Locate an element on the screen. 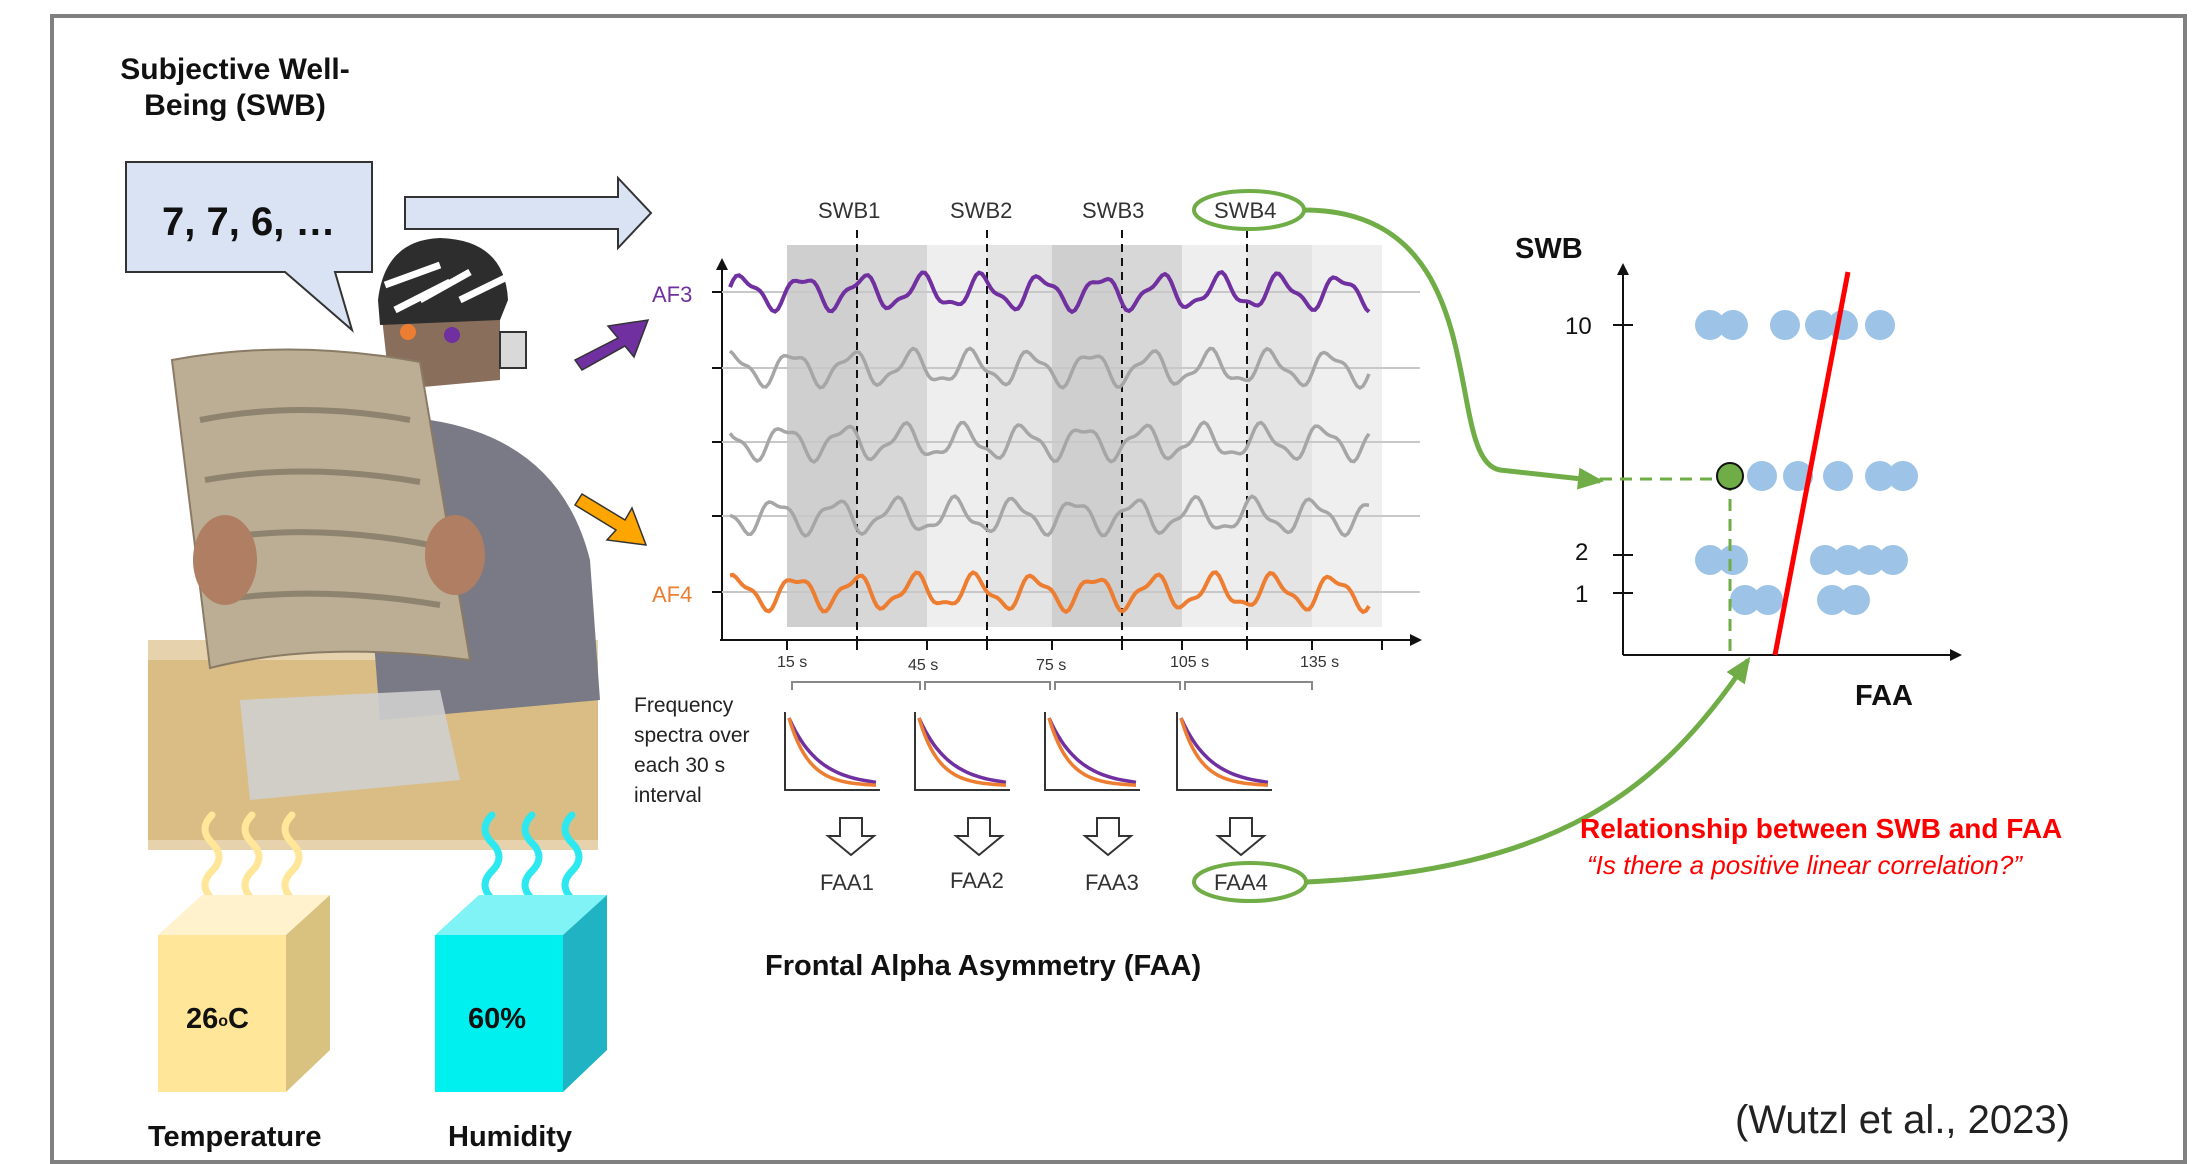 The height and width of the screenshot is (1164, 2195). spectra-label-line: interval is located at coordinates (668, 795).